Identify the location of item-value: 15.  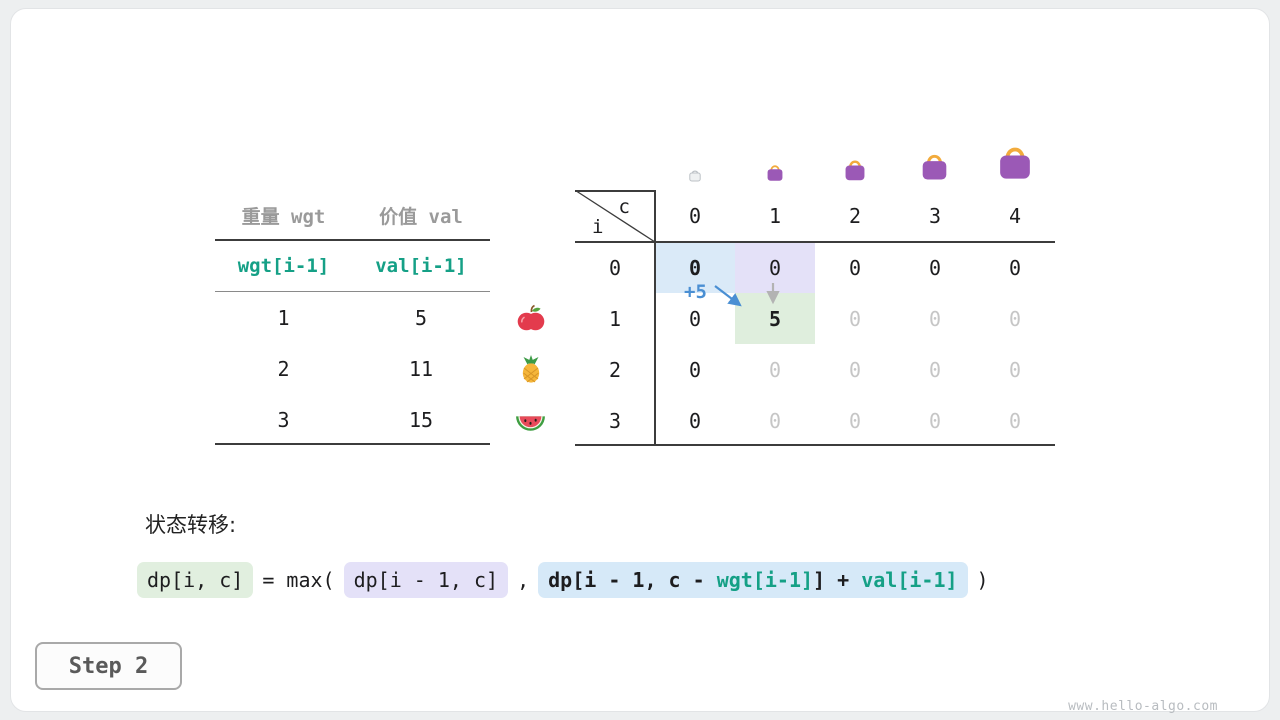
(421, 419).